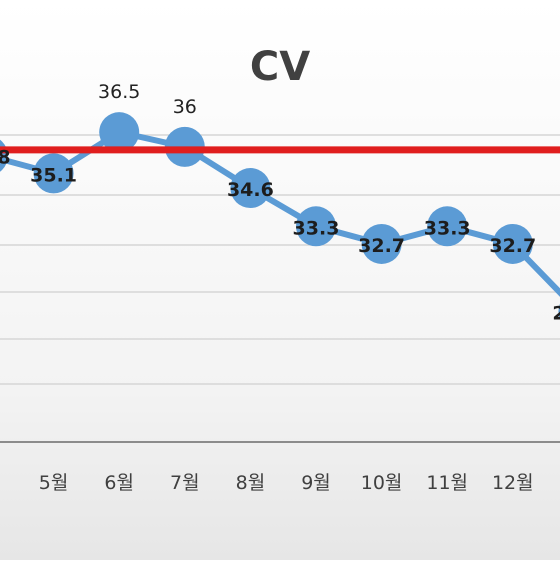 This screenshot has width=560, height=564. Describe the element at coordinates (316, 483) in the screenshot. I see `x-tick-label: 9월` at that location.